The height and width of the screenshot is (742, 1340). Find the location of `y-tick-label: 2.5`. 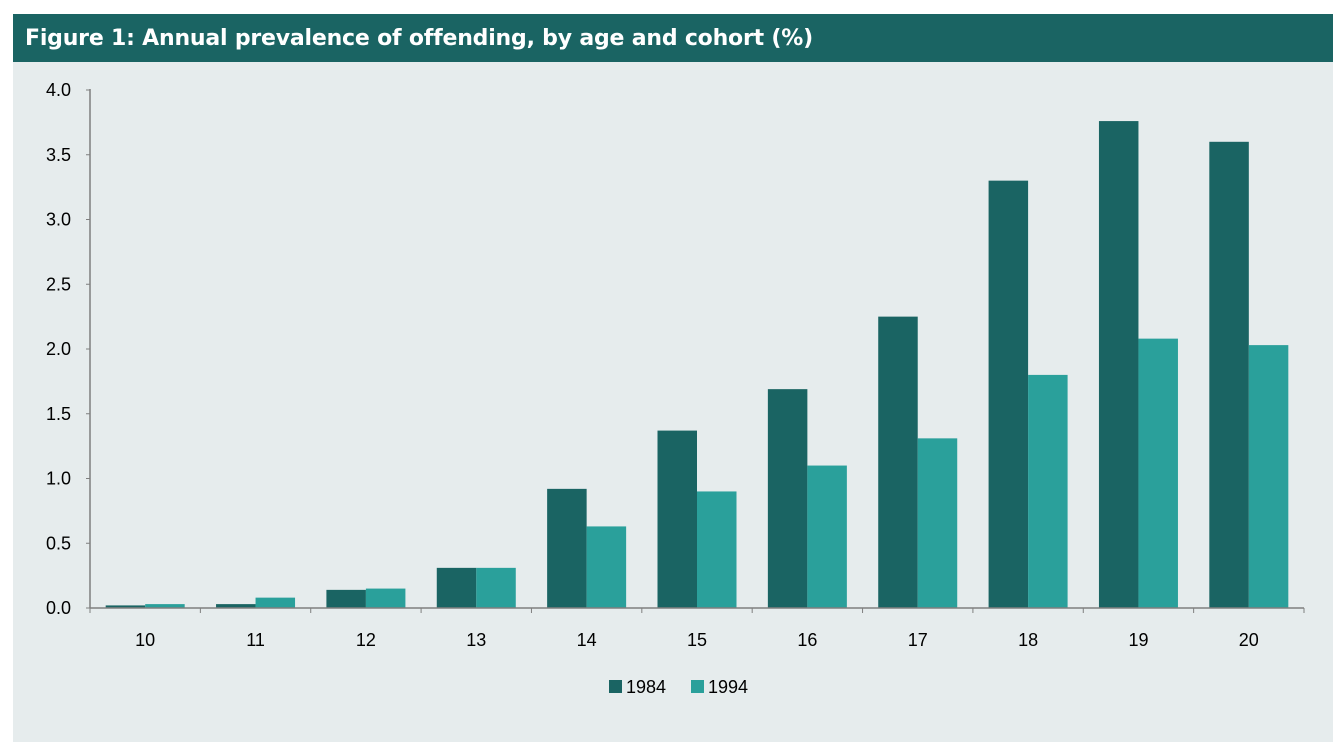

y-tick-label: 2.5 is located at coordinates (58, 284).